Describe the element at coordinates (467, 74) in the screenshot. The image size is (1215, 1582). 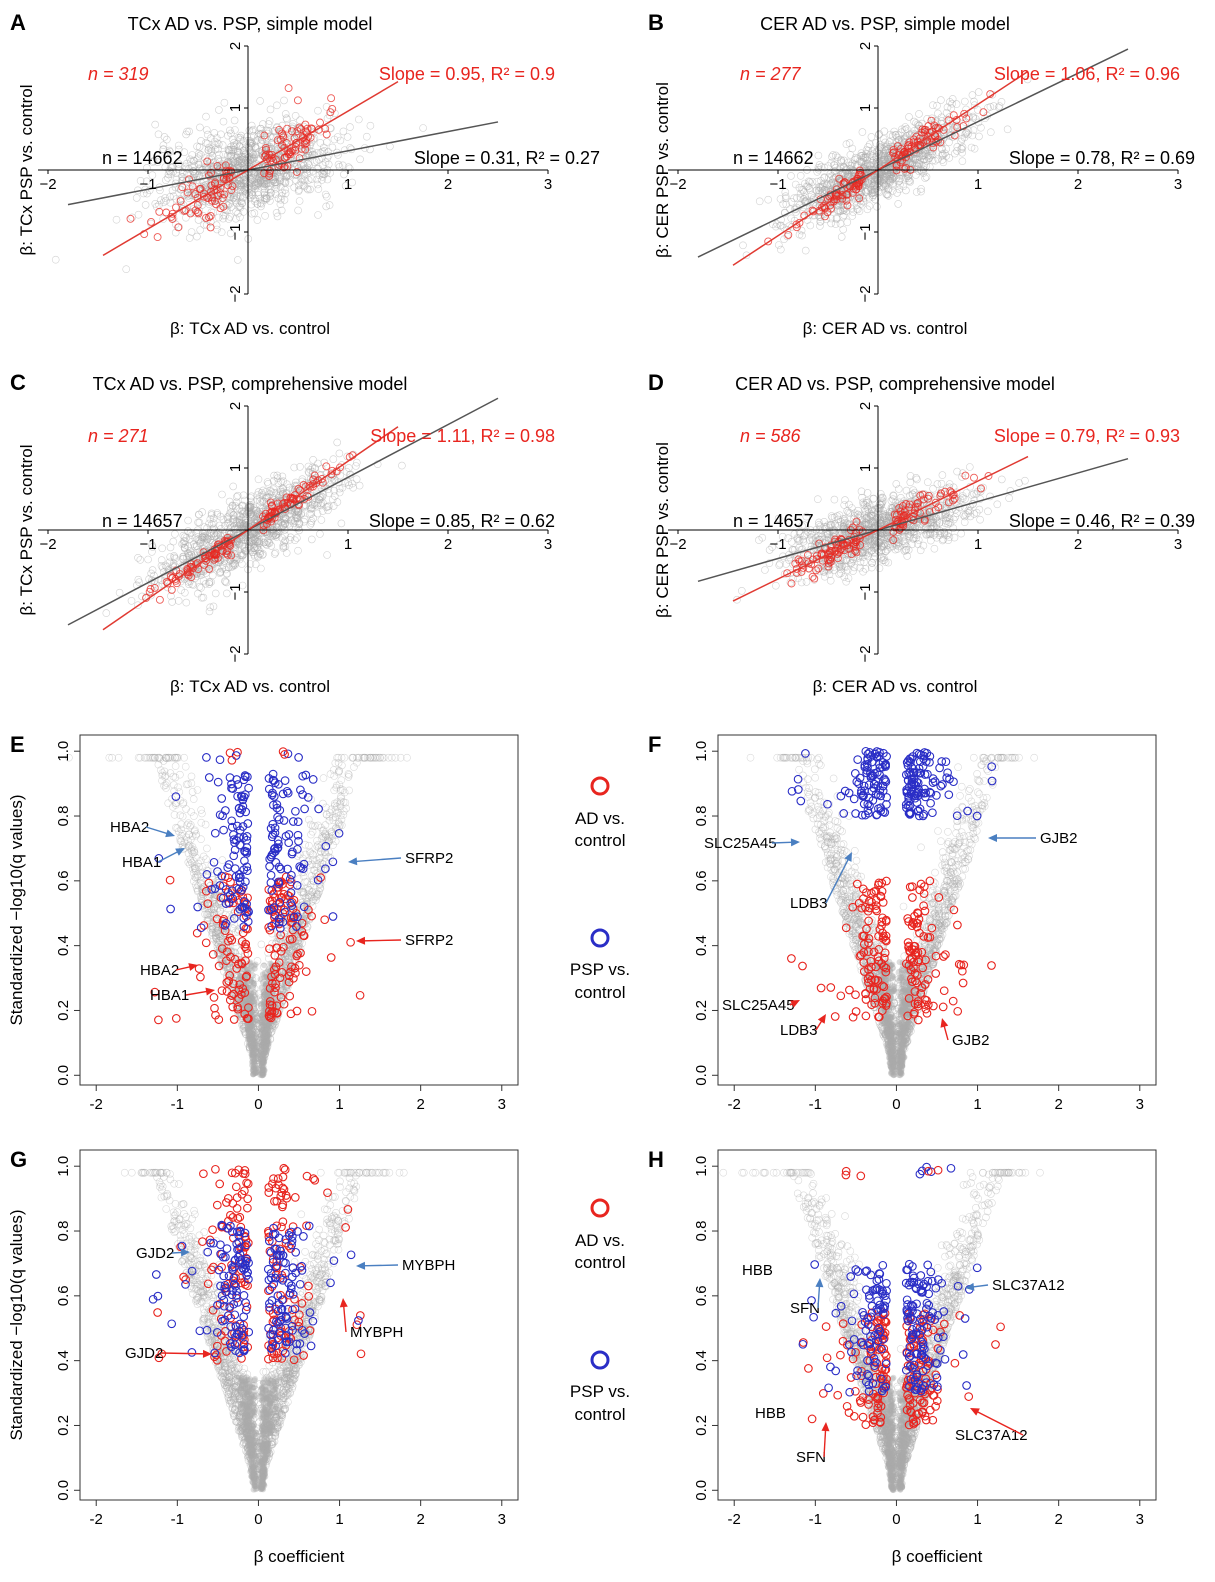
I see `significant-fit-label: Slope = 0.95, R² = 0.9` at that location.